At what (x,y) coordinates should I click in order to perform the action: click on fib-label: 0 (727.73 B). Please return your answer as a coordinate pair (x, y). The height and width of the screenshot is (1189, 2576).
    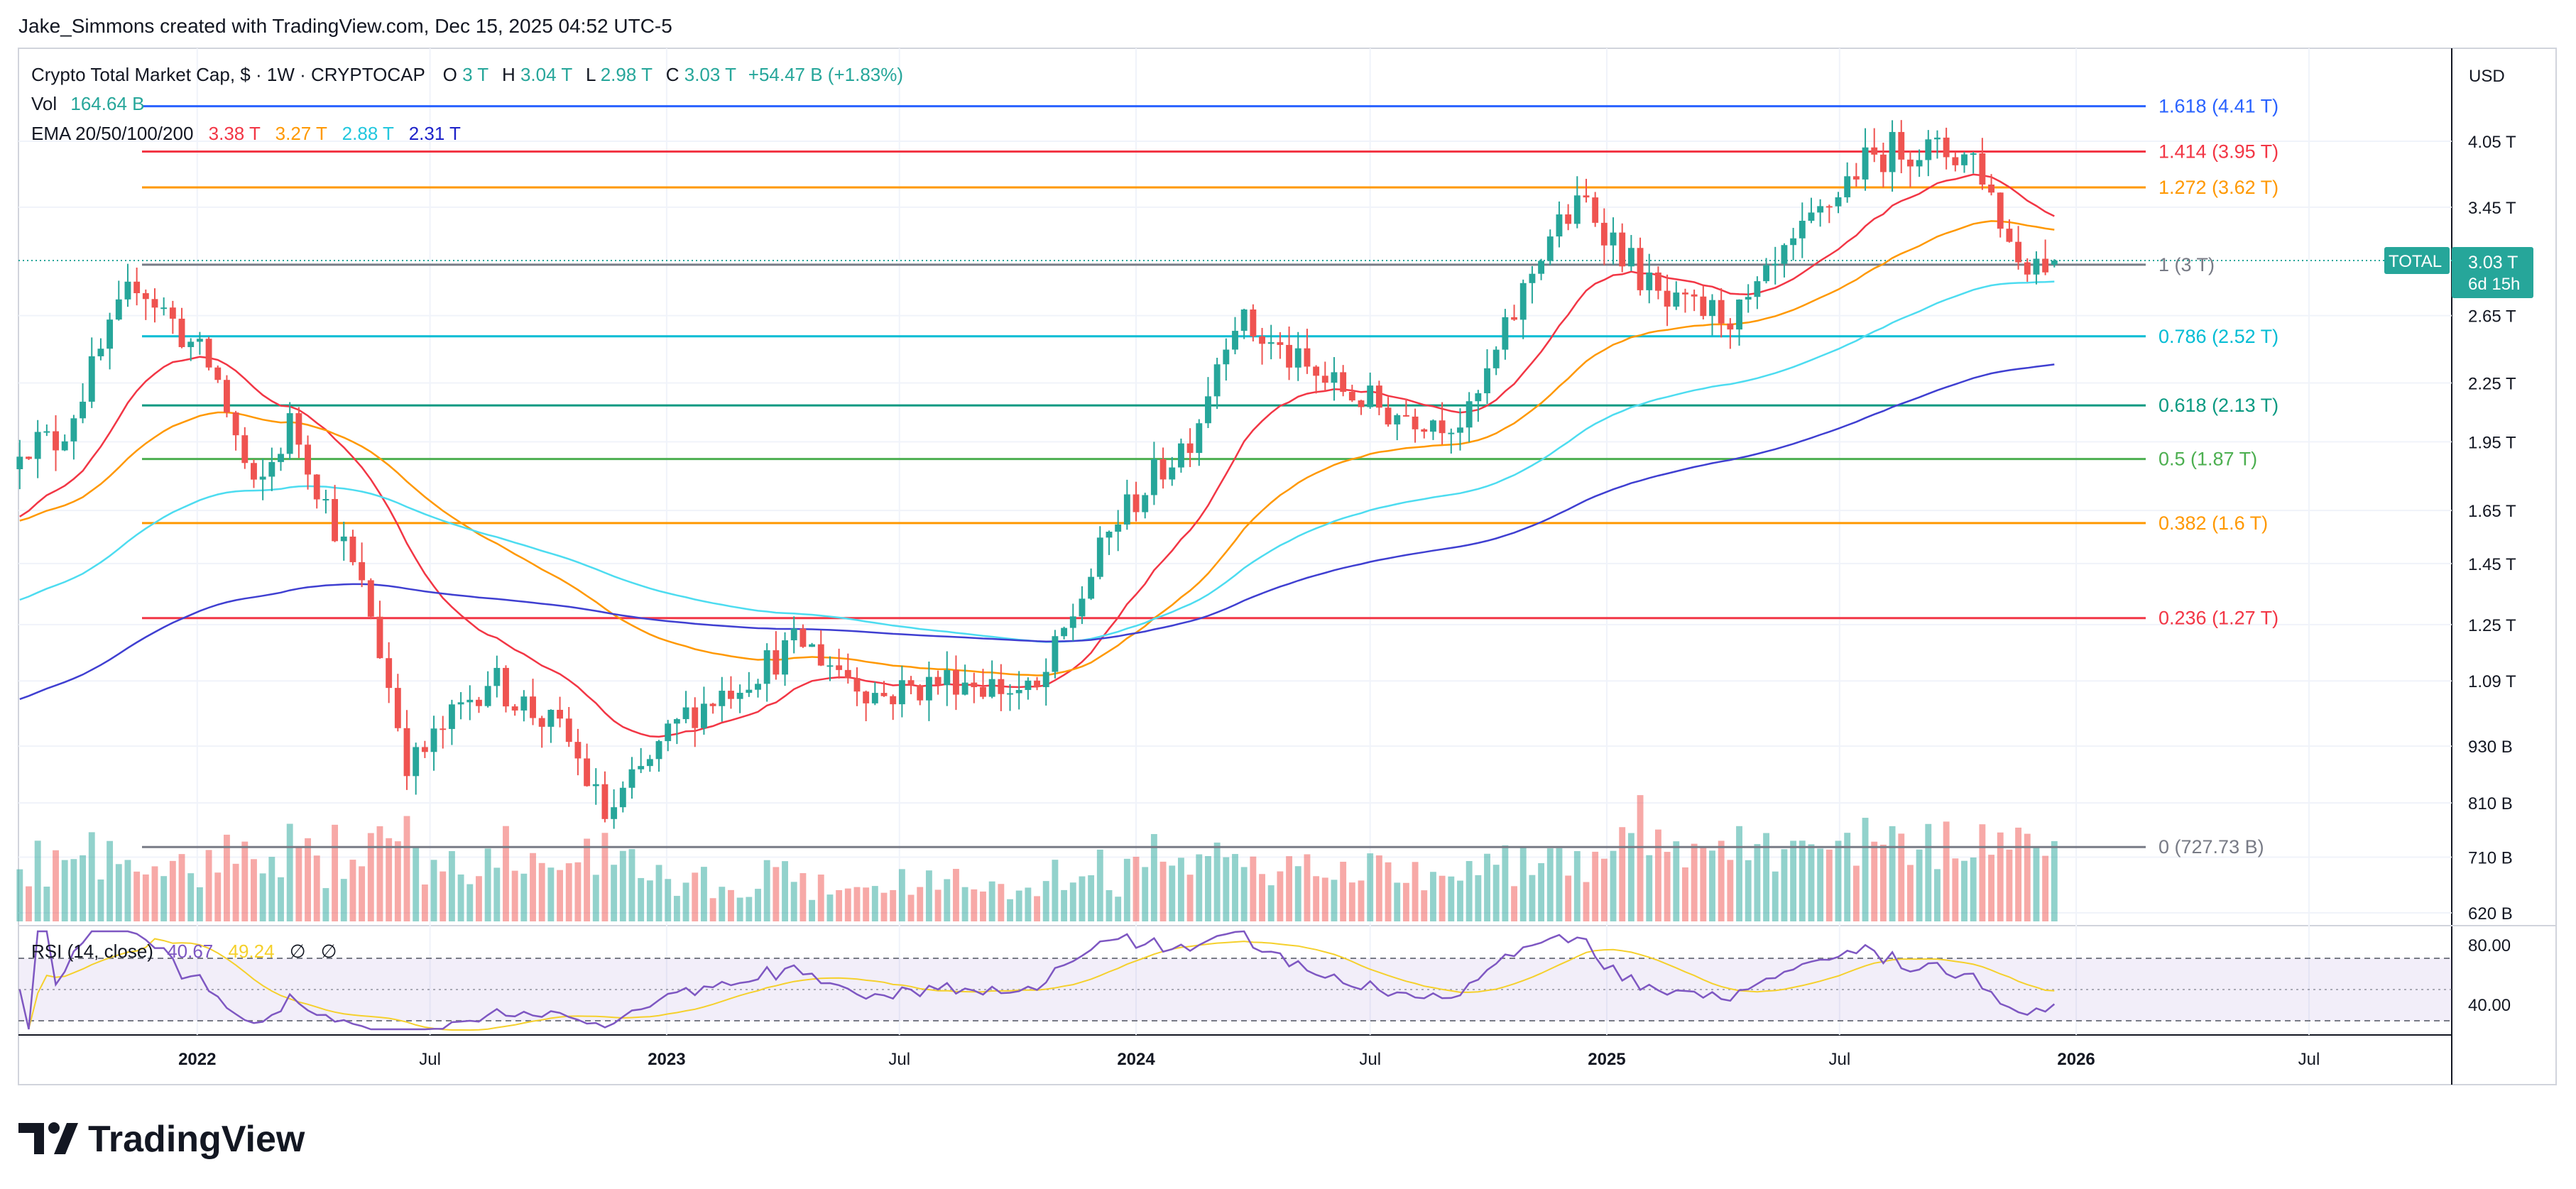
    Looking at the image, I should click on (2211, 846).